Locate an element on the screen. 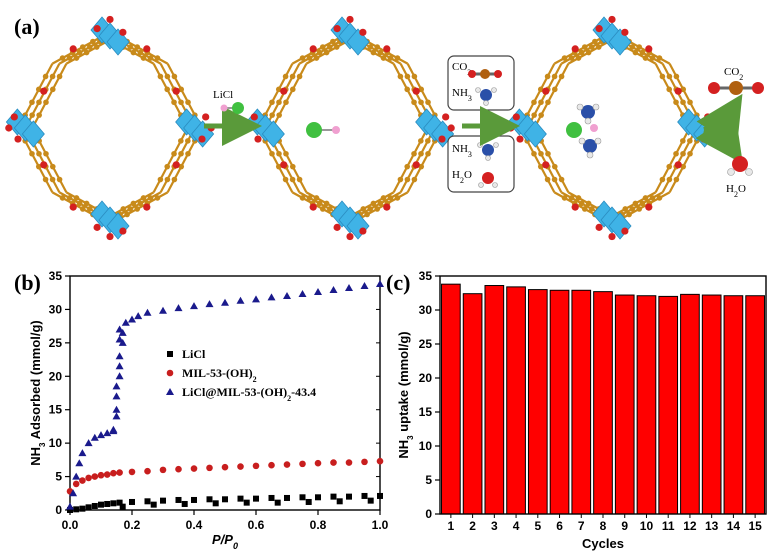 This screenshot has width=770, height=553. panel-label-b: (b) is located at coordinates (27, 282).